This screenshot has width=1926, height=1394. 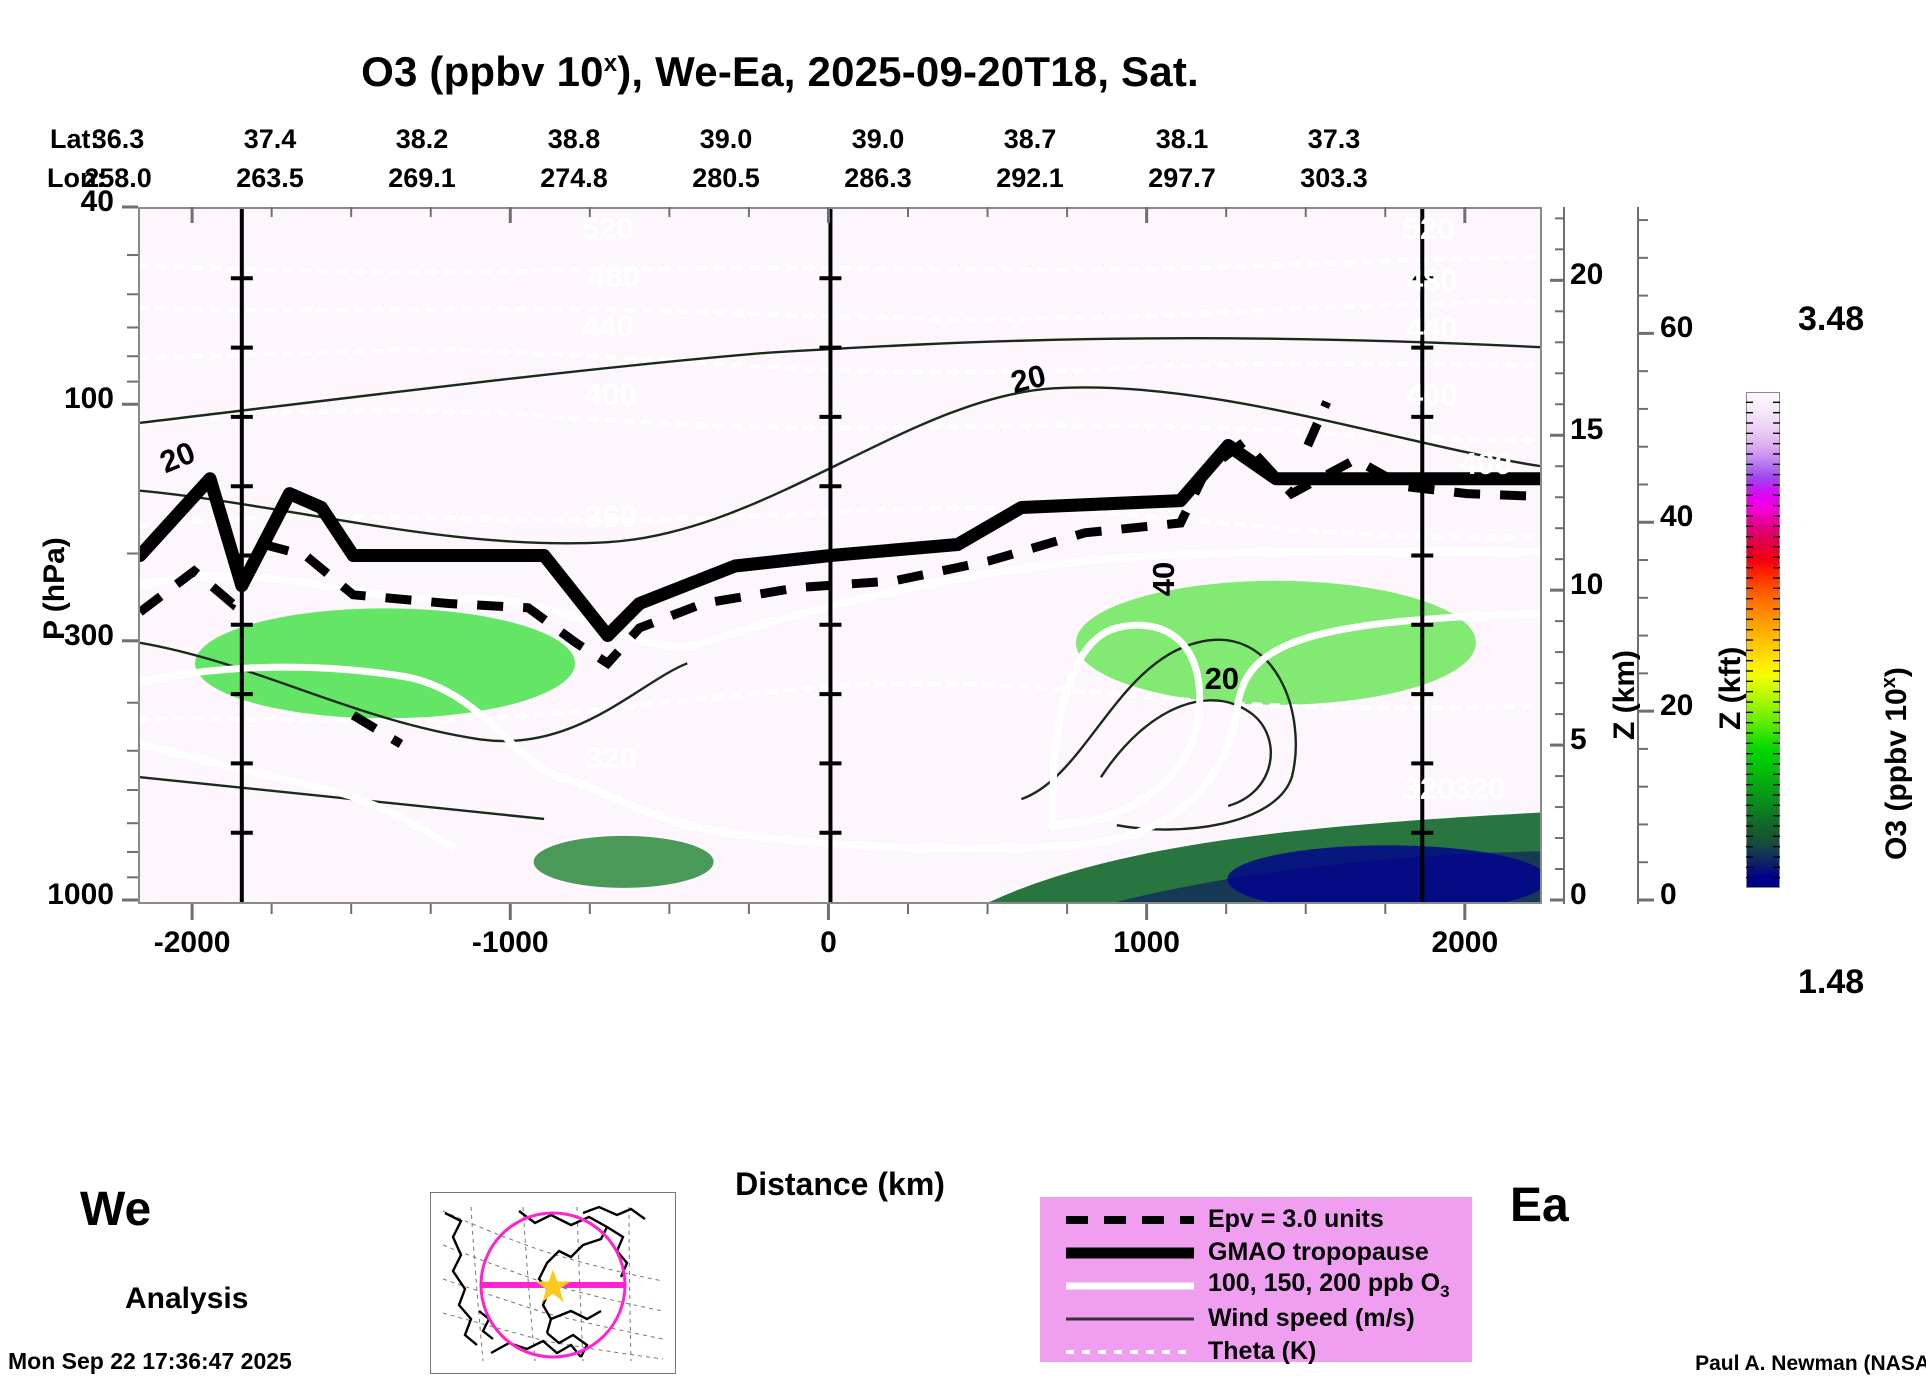 What do you see at coordinates (1895, 763) in the screenshot?
I see `colorbar-title: O3 (ppbv 10x)` at bounding box center [1895, 763].